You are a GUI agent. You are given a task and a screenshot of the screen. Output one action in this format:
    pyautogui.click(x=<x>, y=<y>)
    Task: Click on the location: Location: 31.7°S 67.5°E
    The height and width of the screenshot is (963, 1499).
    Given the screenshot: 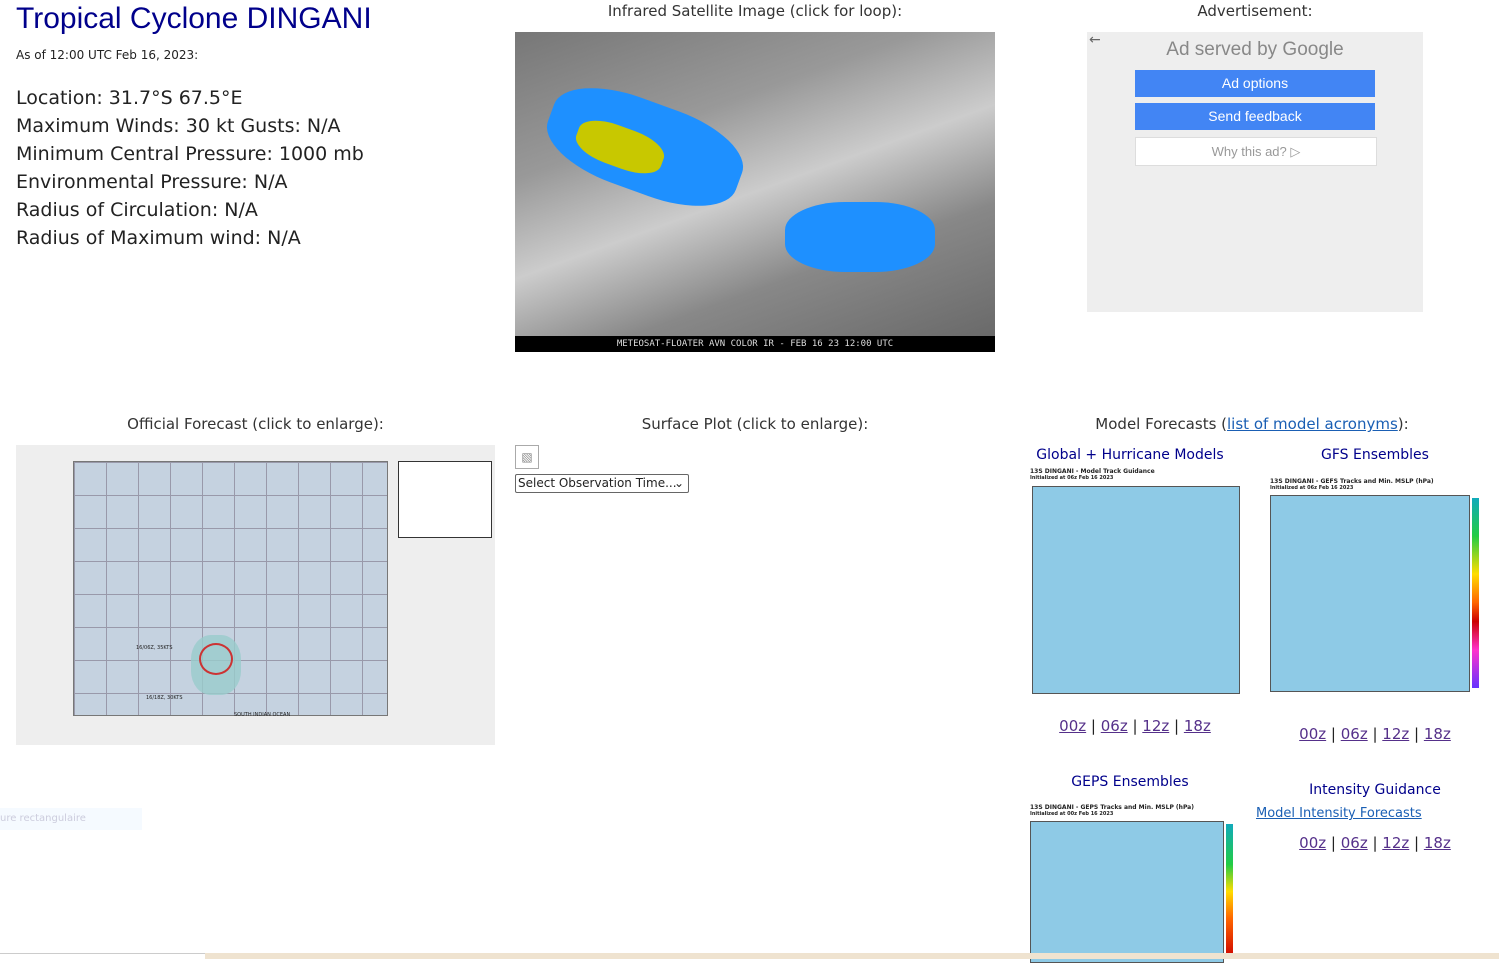 What is the action you would take?
    pyautogui.click(x=129, y=98)
    